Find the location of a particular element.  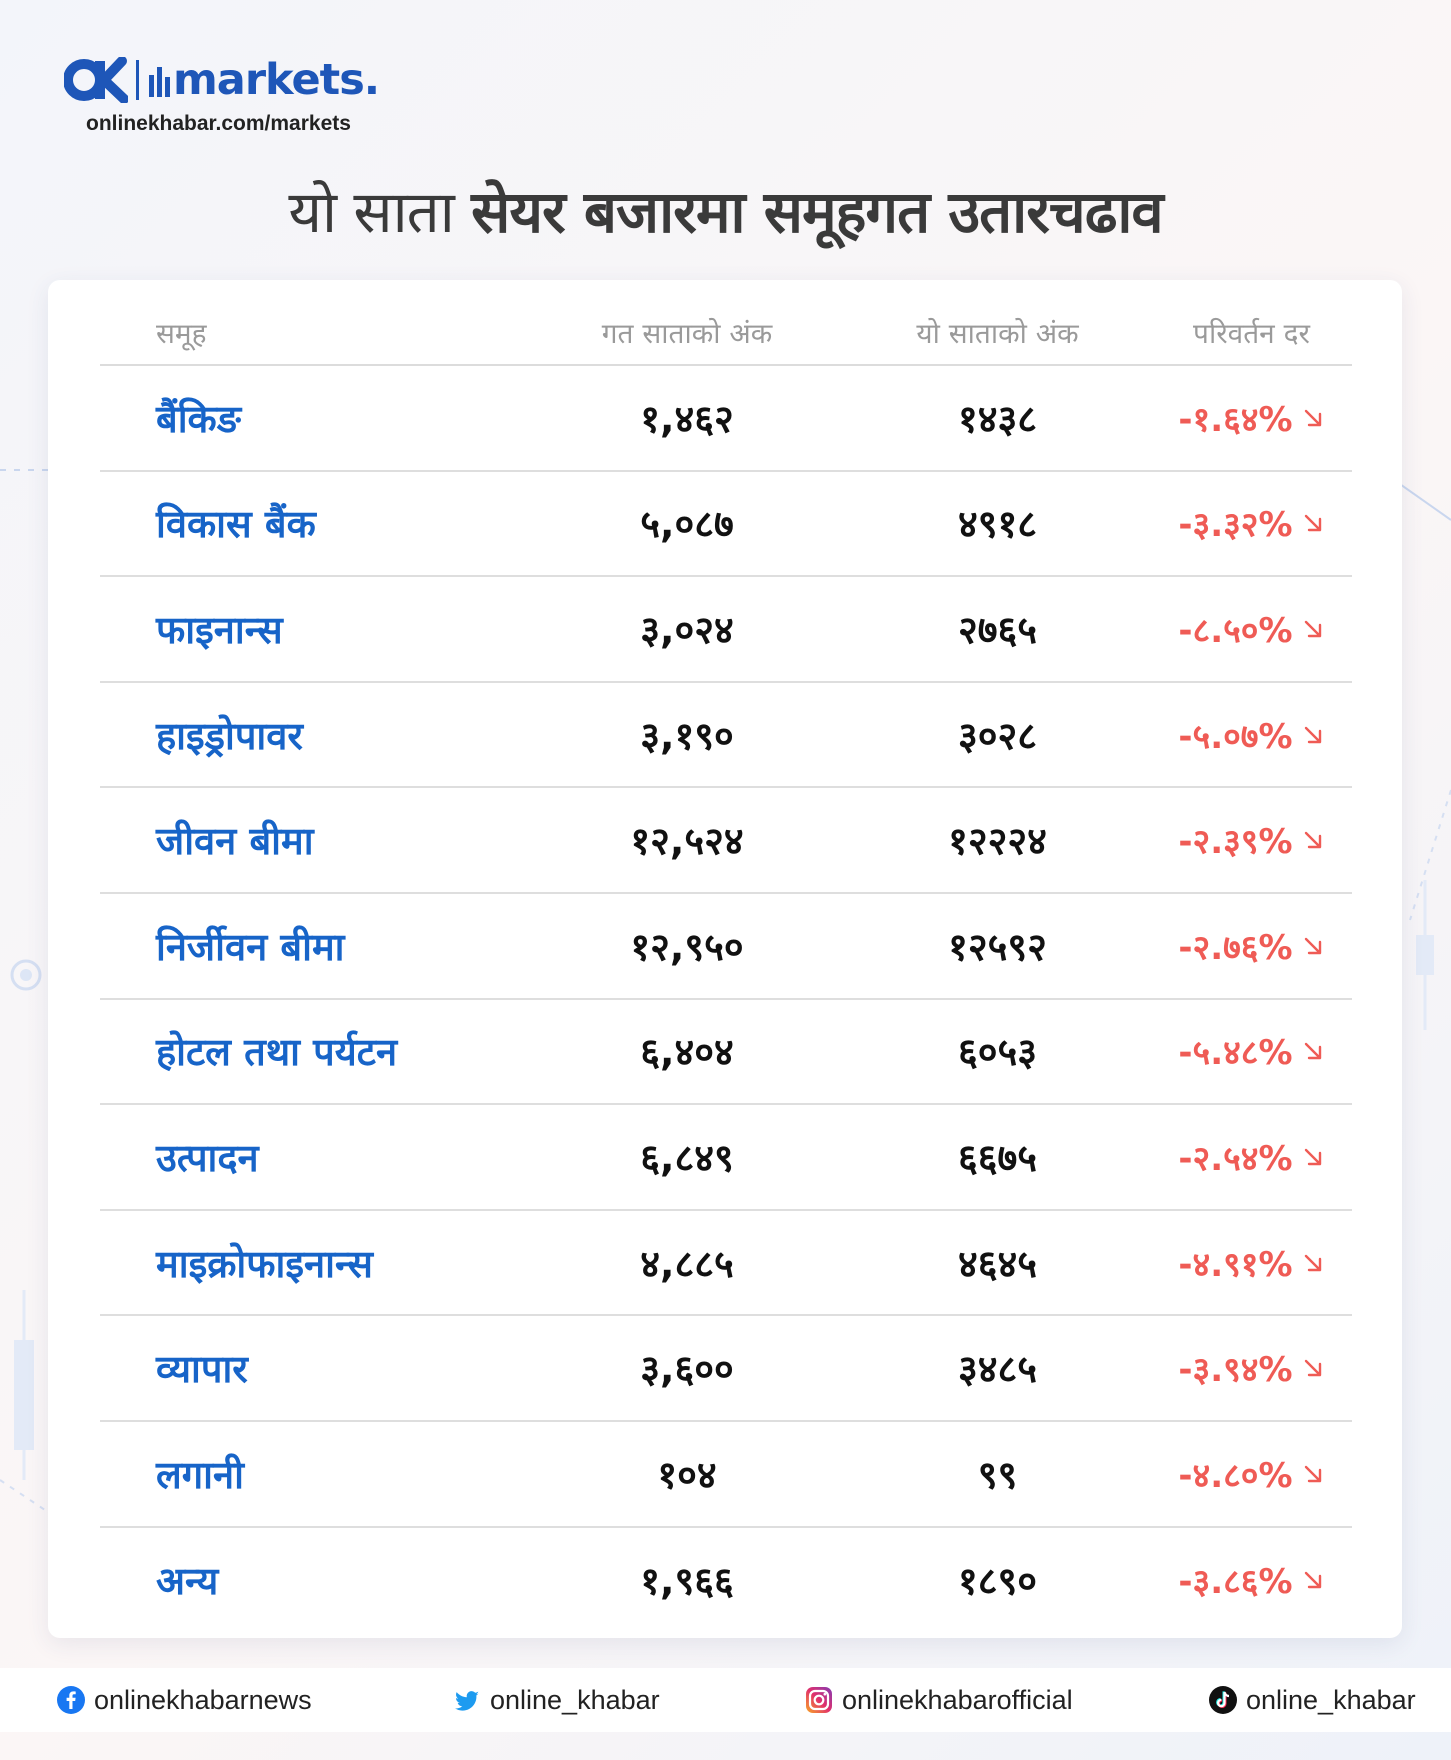

this-week-index: २७६५ is located at coordinates (997, 629).